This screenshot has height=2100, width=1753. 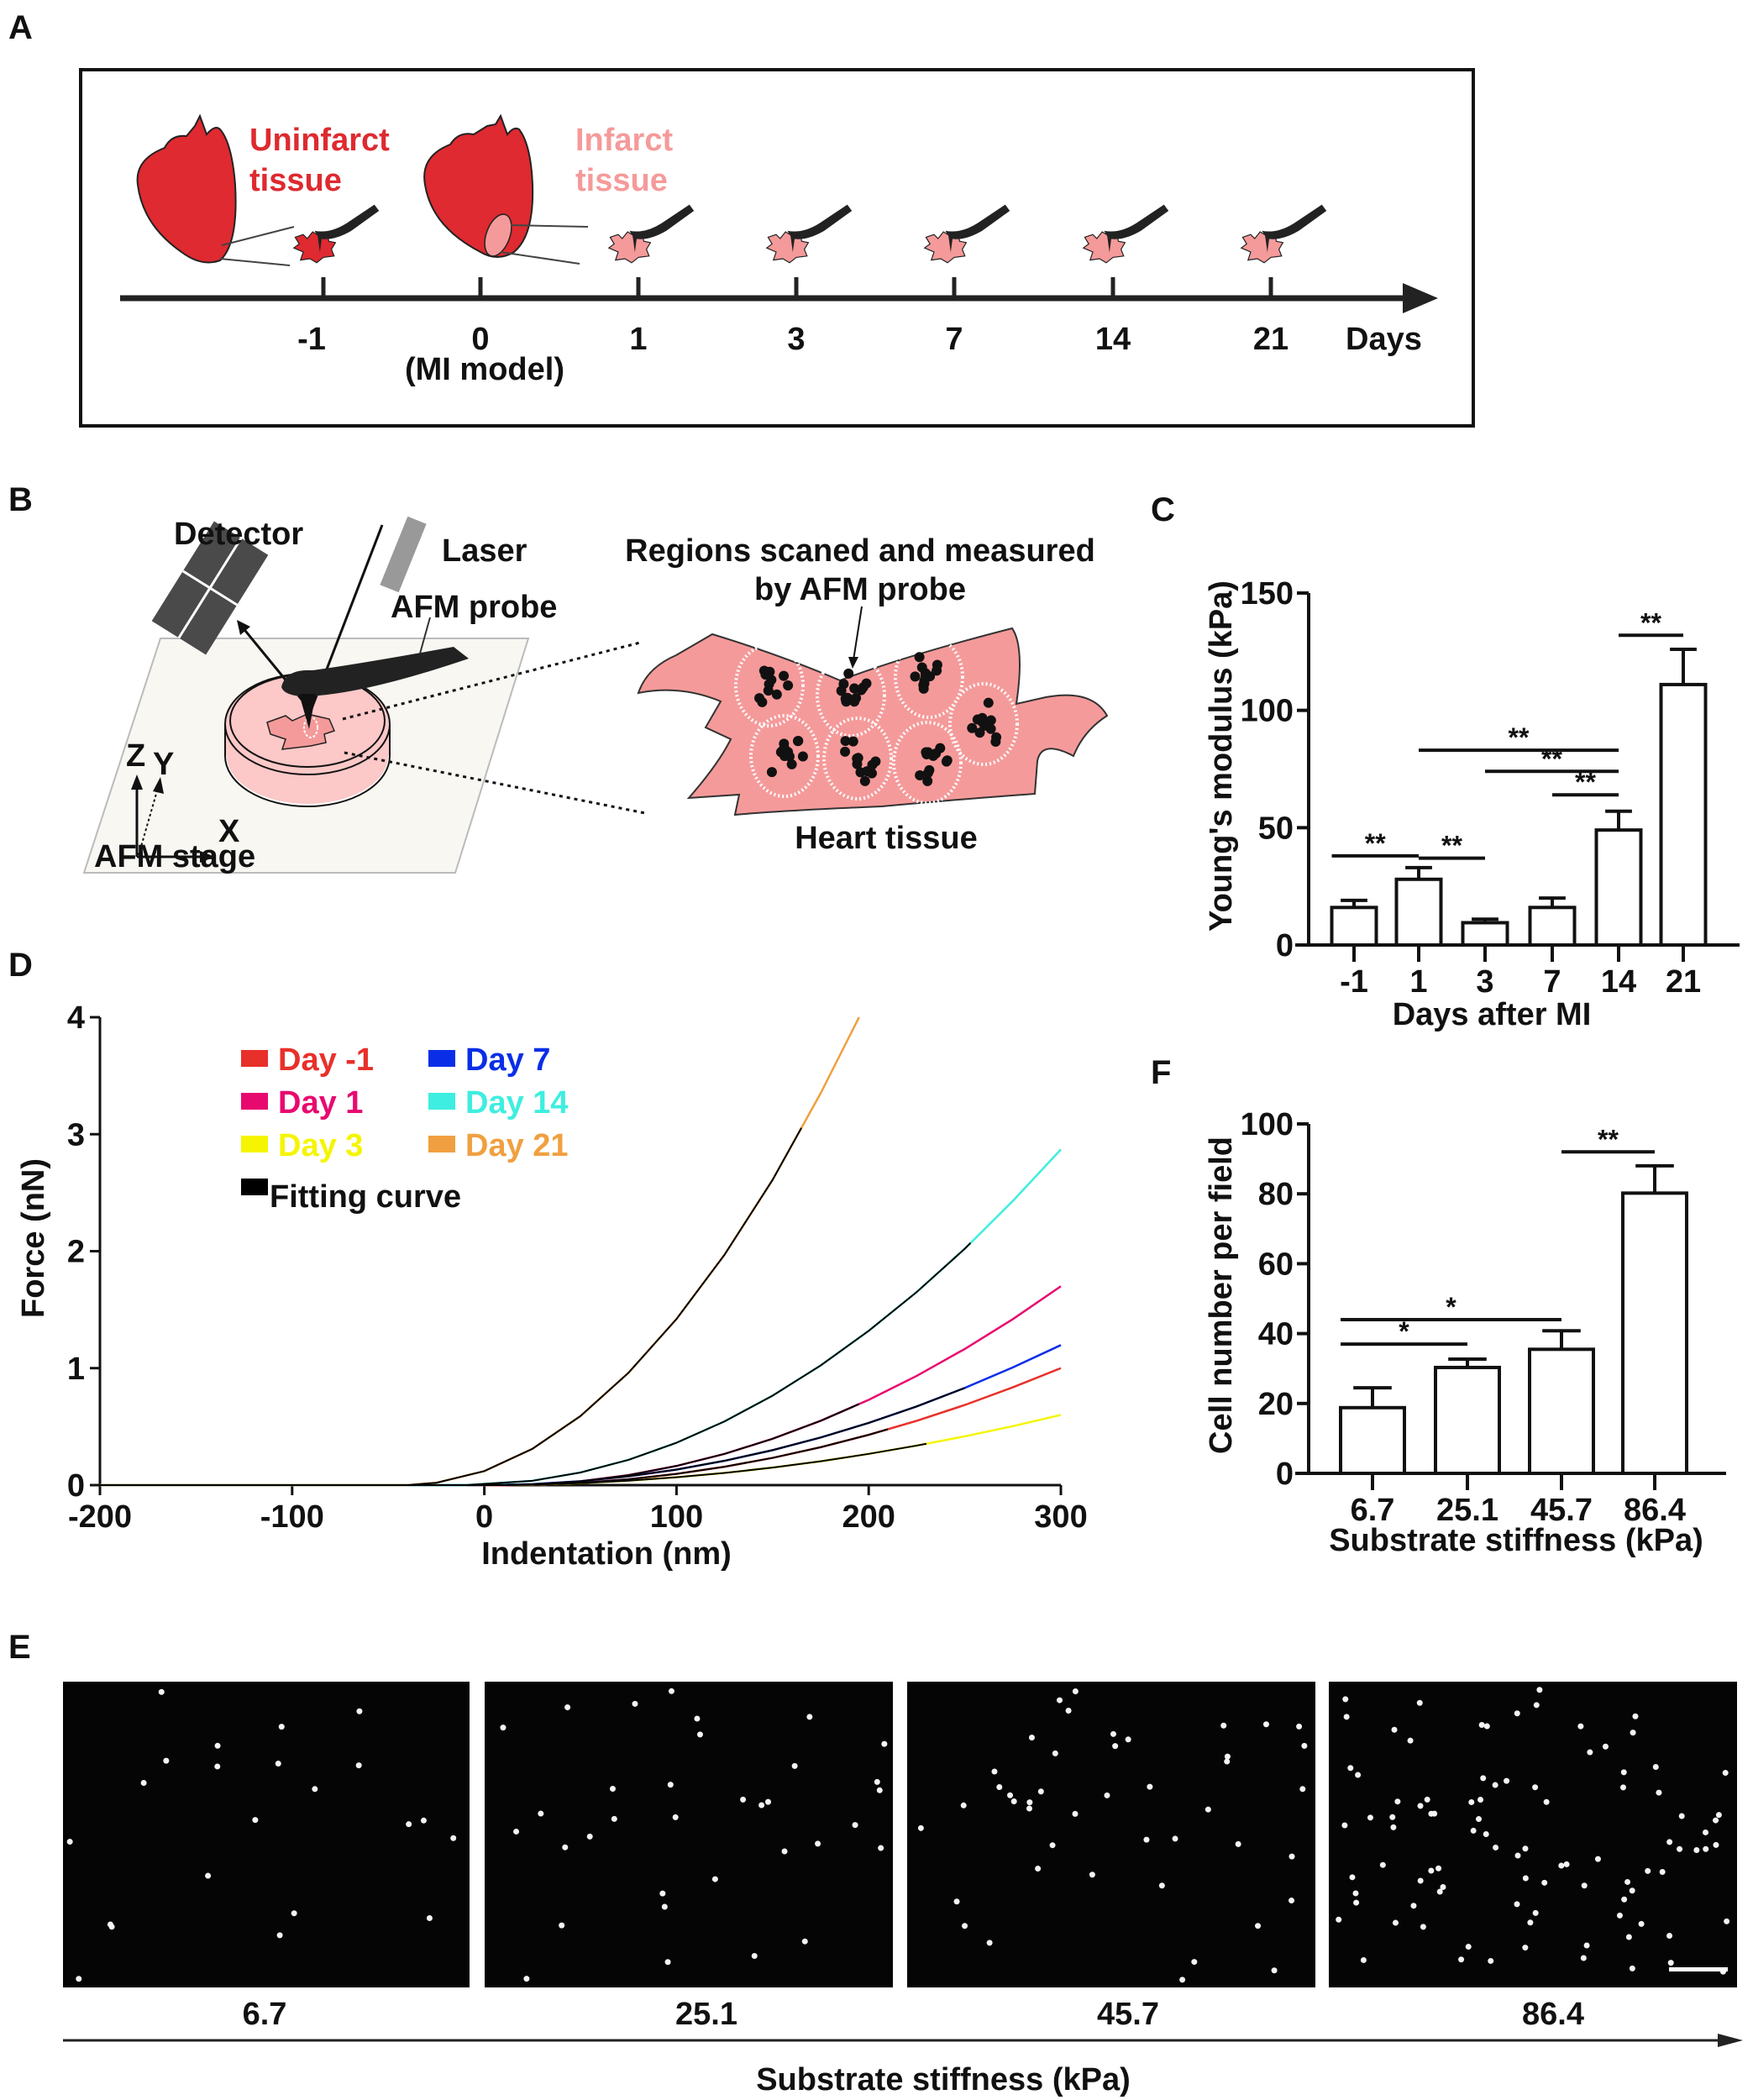 I want to click on timeline-tick-label: 3, so click(x=796, y=339).